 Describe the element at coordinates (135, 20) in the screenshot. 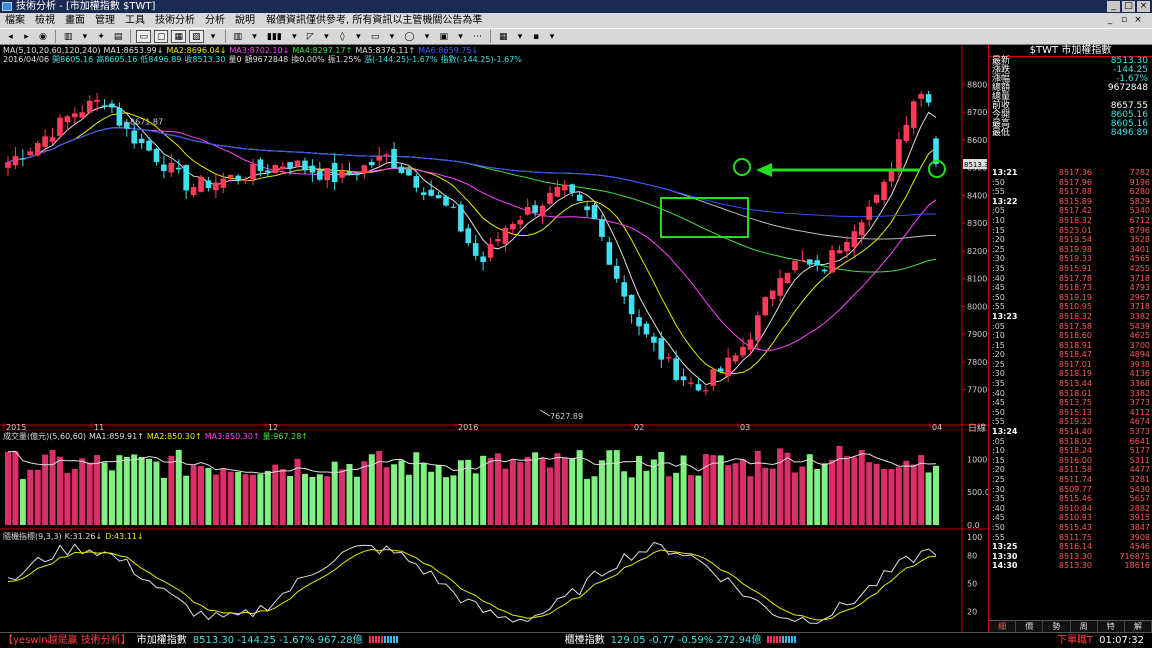

I see `menu-tools: 工具` at that location.